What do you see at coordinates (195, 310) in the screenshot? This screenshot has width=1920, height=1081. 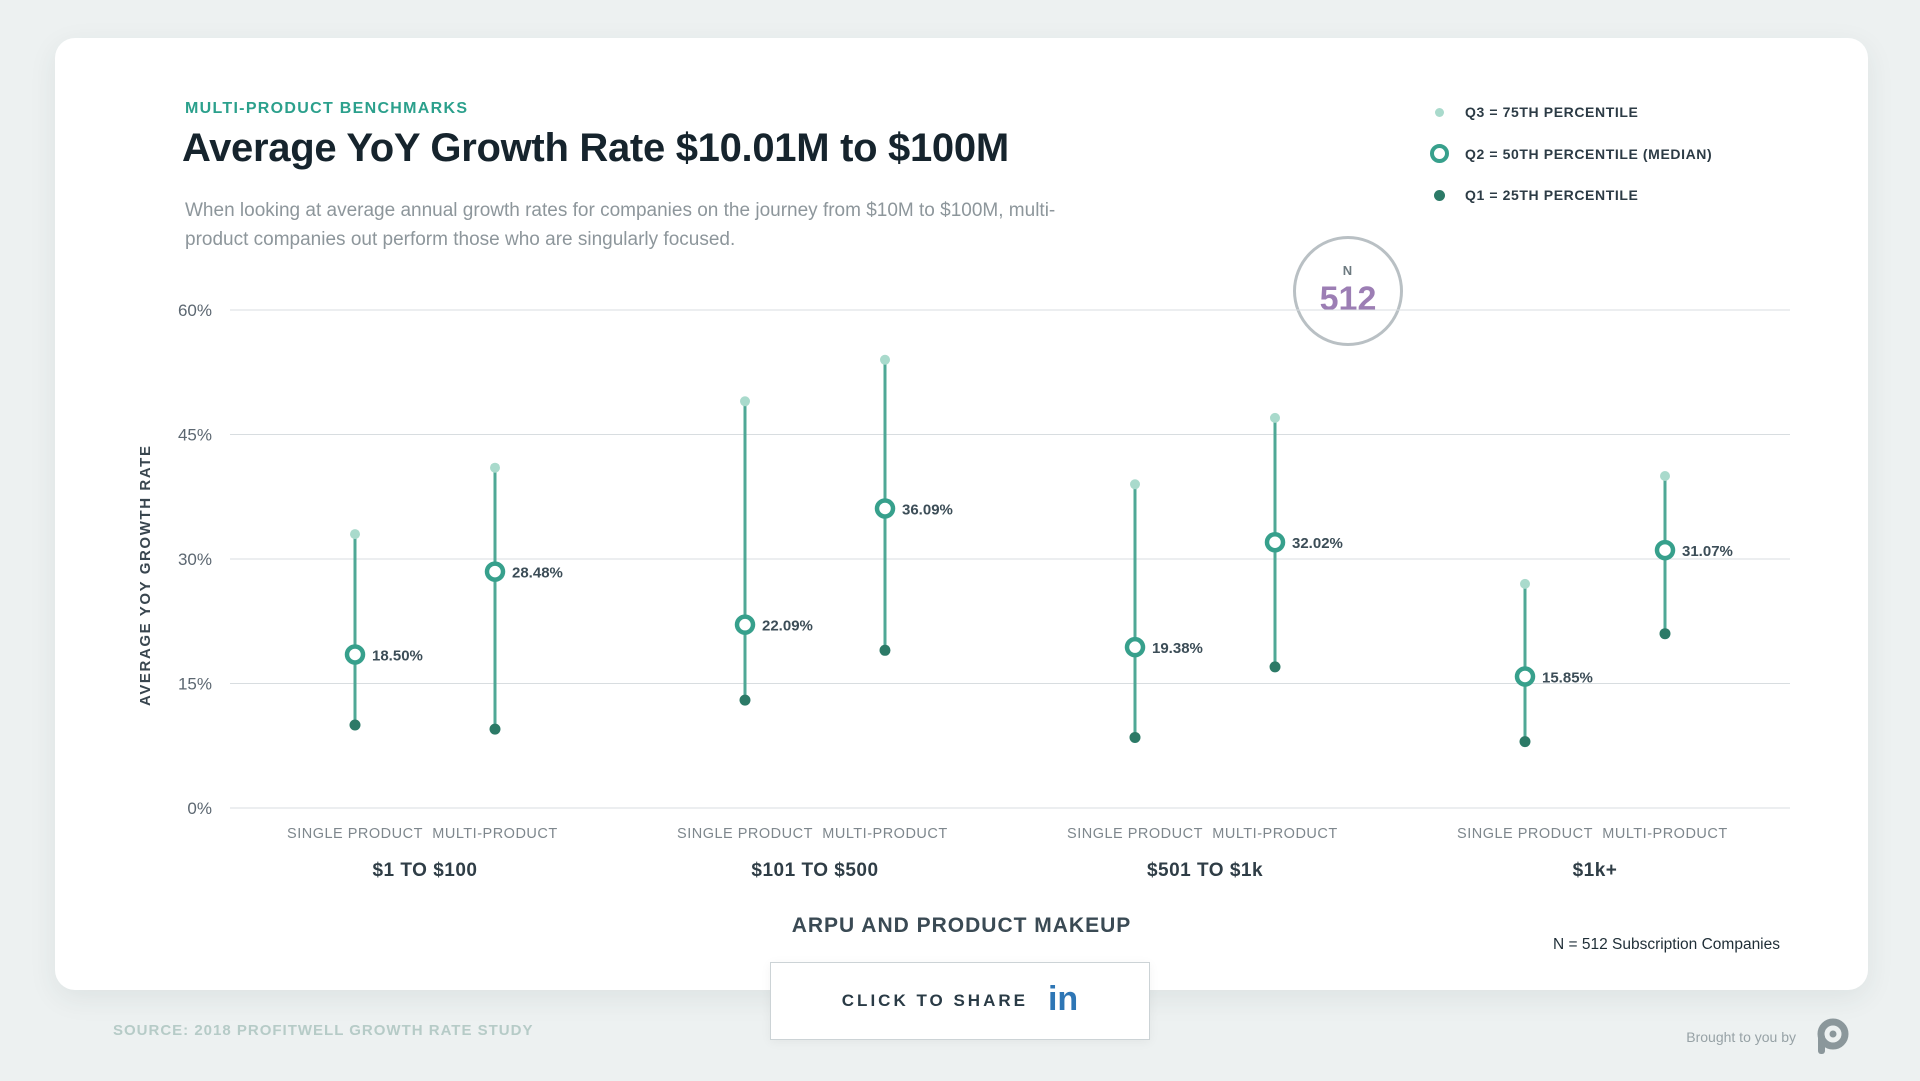 I see `y-tick-label: 60%` at bounding box center [195, 310].